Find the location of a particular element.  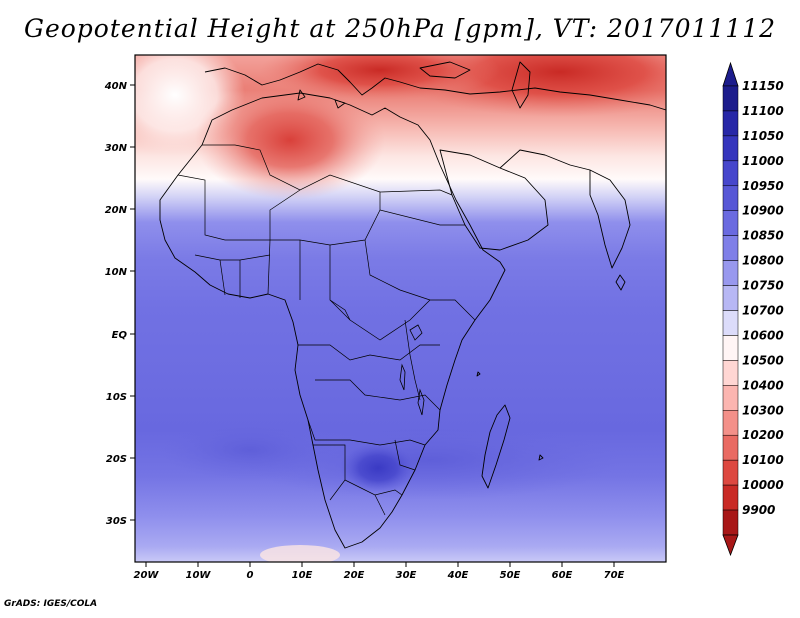

lakes is located at coordinates (412, 370).